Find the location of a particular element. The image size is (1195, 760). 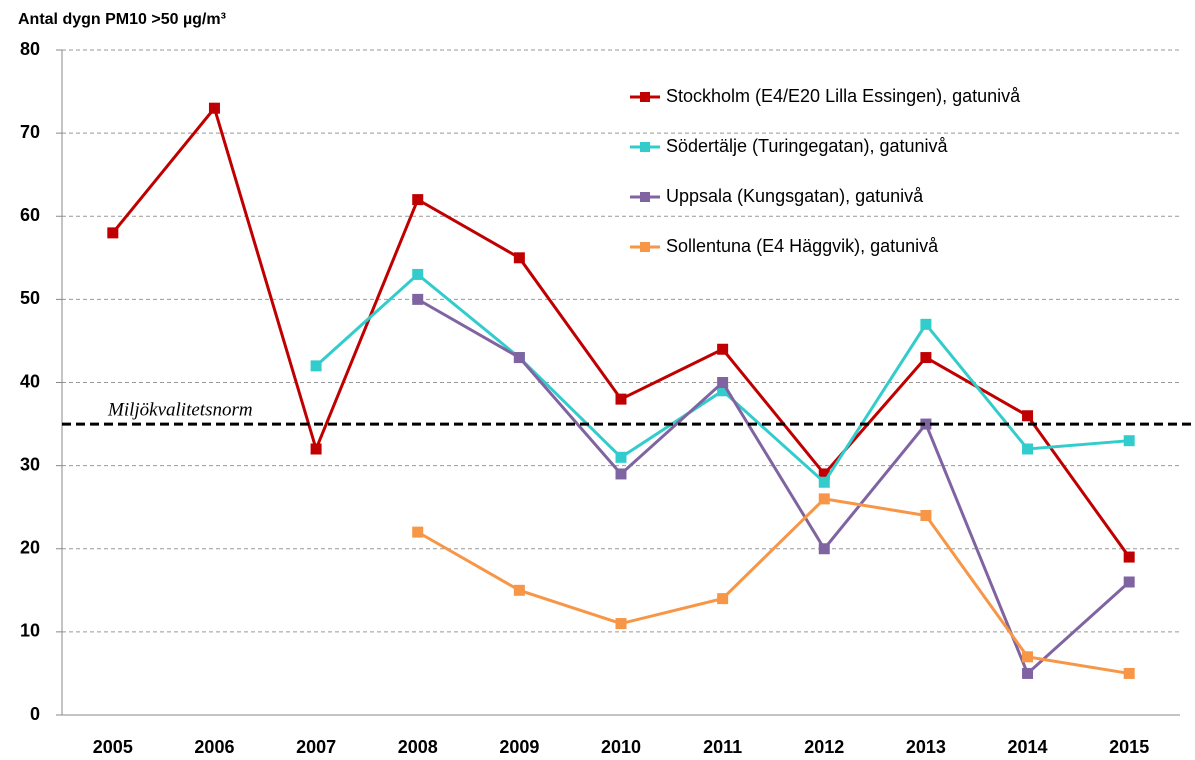

chart-title: Antal dygn PM10 >50 µg/m³ is located at coordinates (122, 19).